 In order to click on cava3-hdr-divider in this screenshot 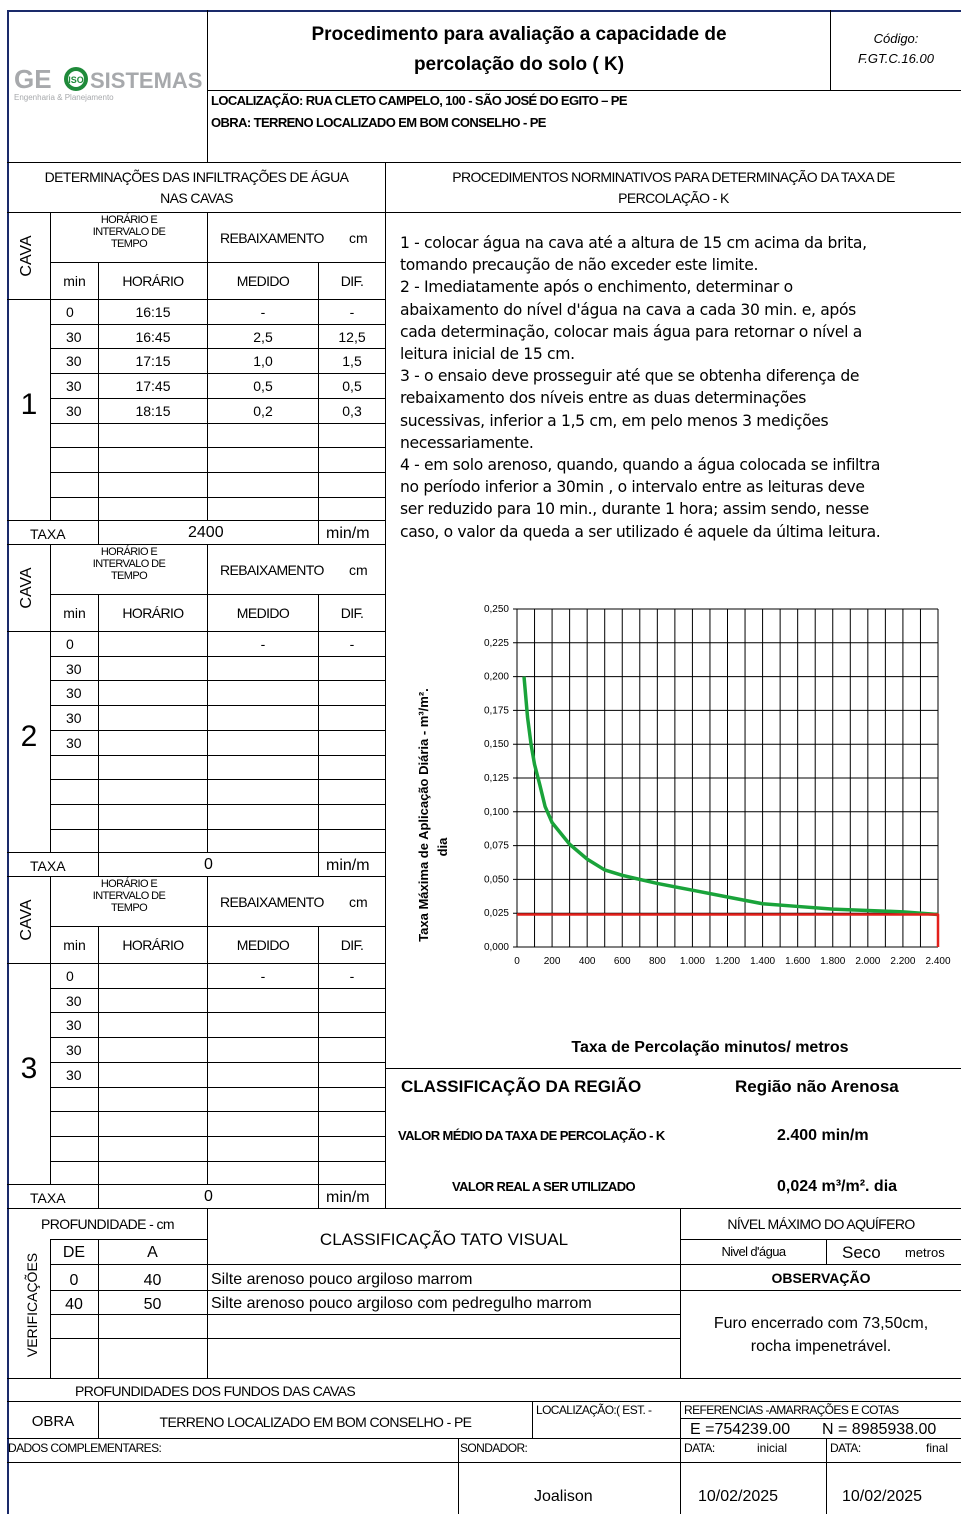, I will do `click(217, 926)`.